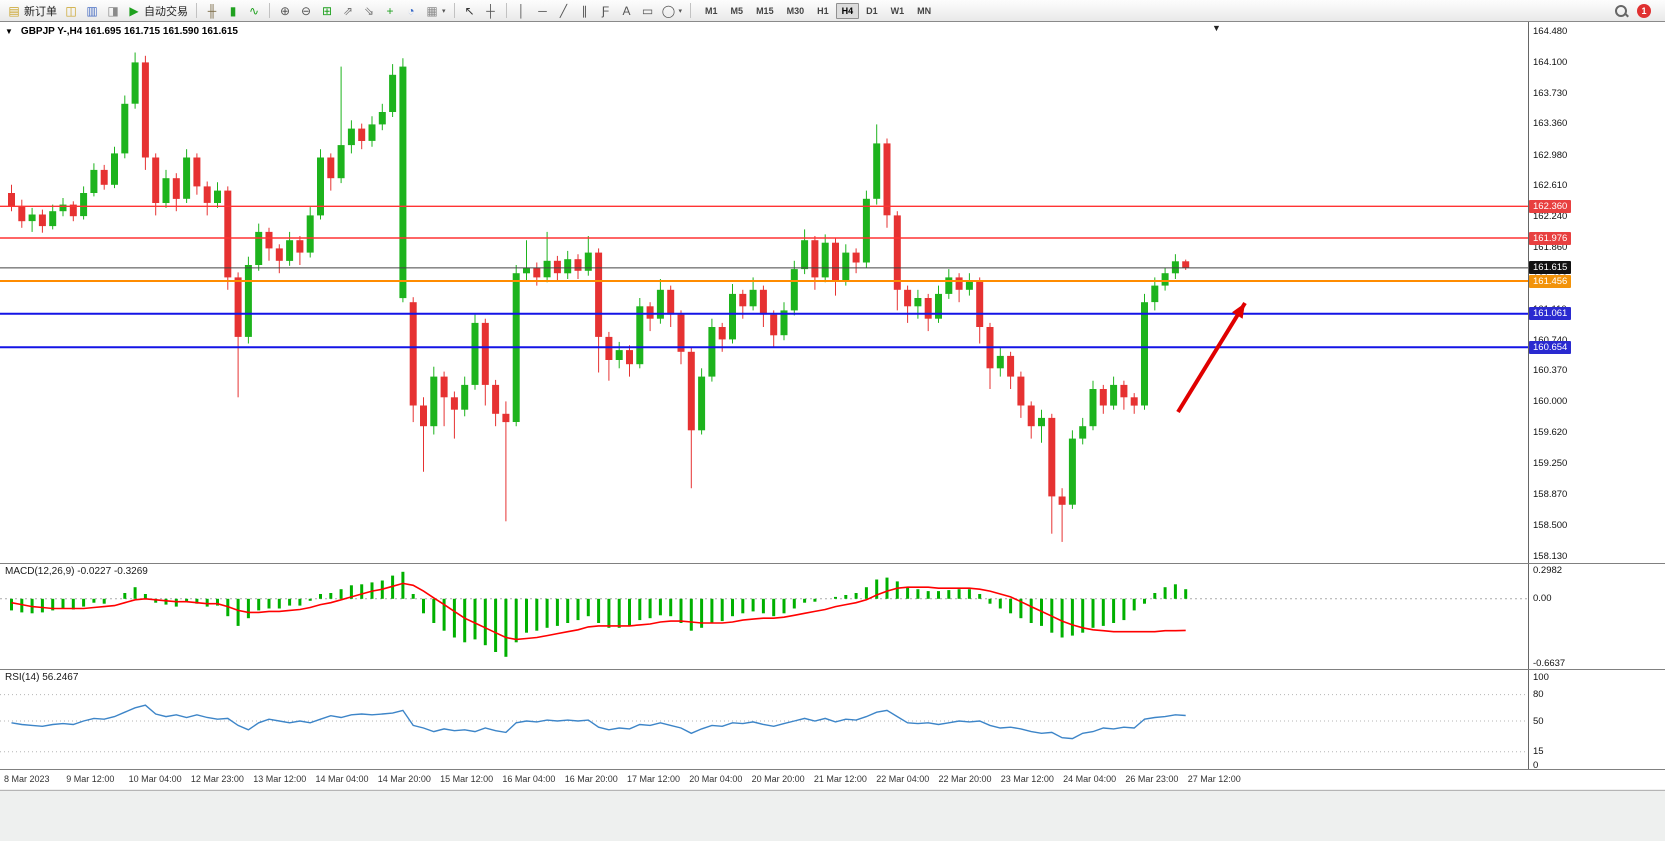 This screenshot has height=841, width=1665. I want to click on zoom-out-button: ⊖, so click(306, 11).